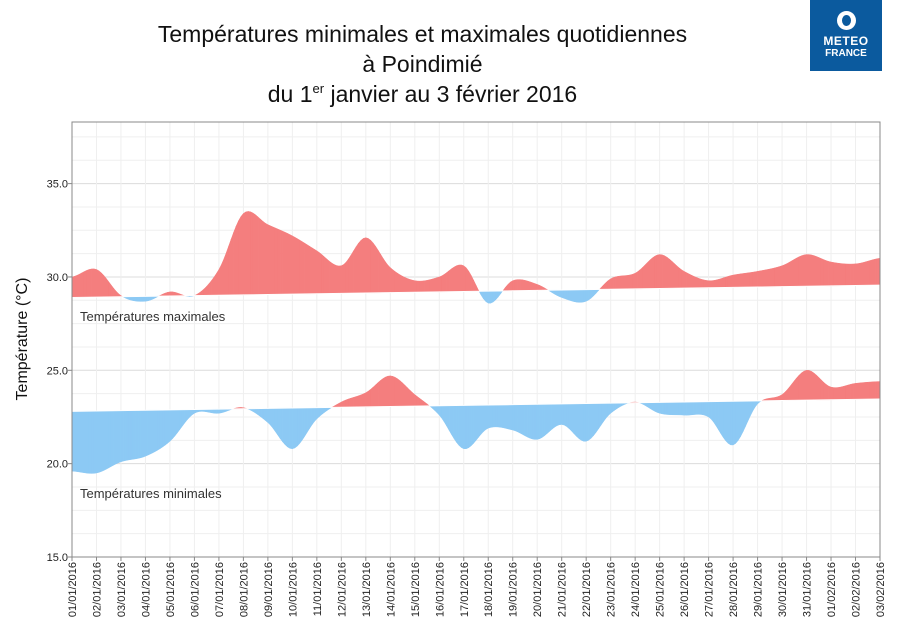 The height and width of the screenshot is (636, 900). I want to click on x-tick-label: 31/01/2016, so click(808, 589).